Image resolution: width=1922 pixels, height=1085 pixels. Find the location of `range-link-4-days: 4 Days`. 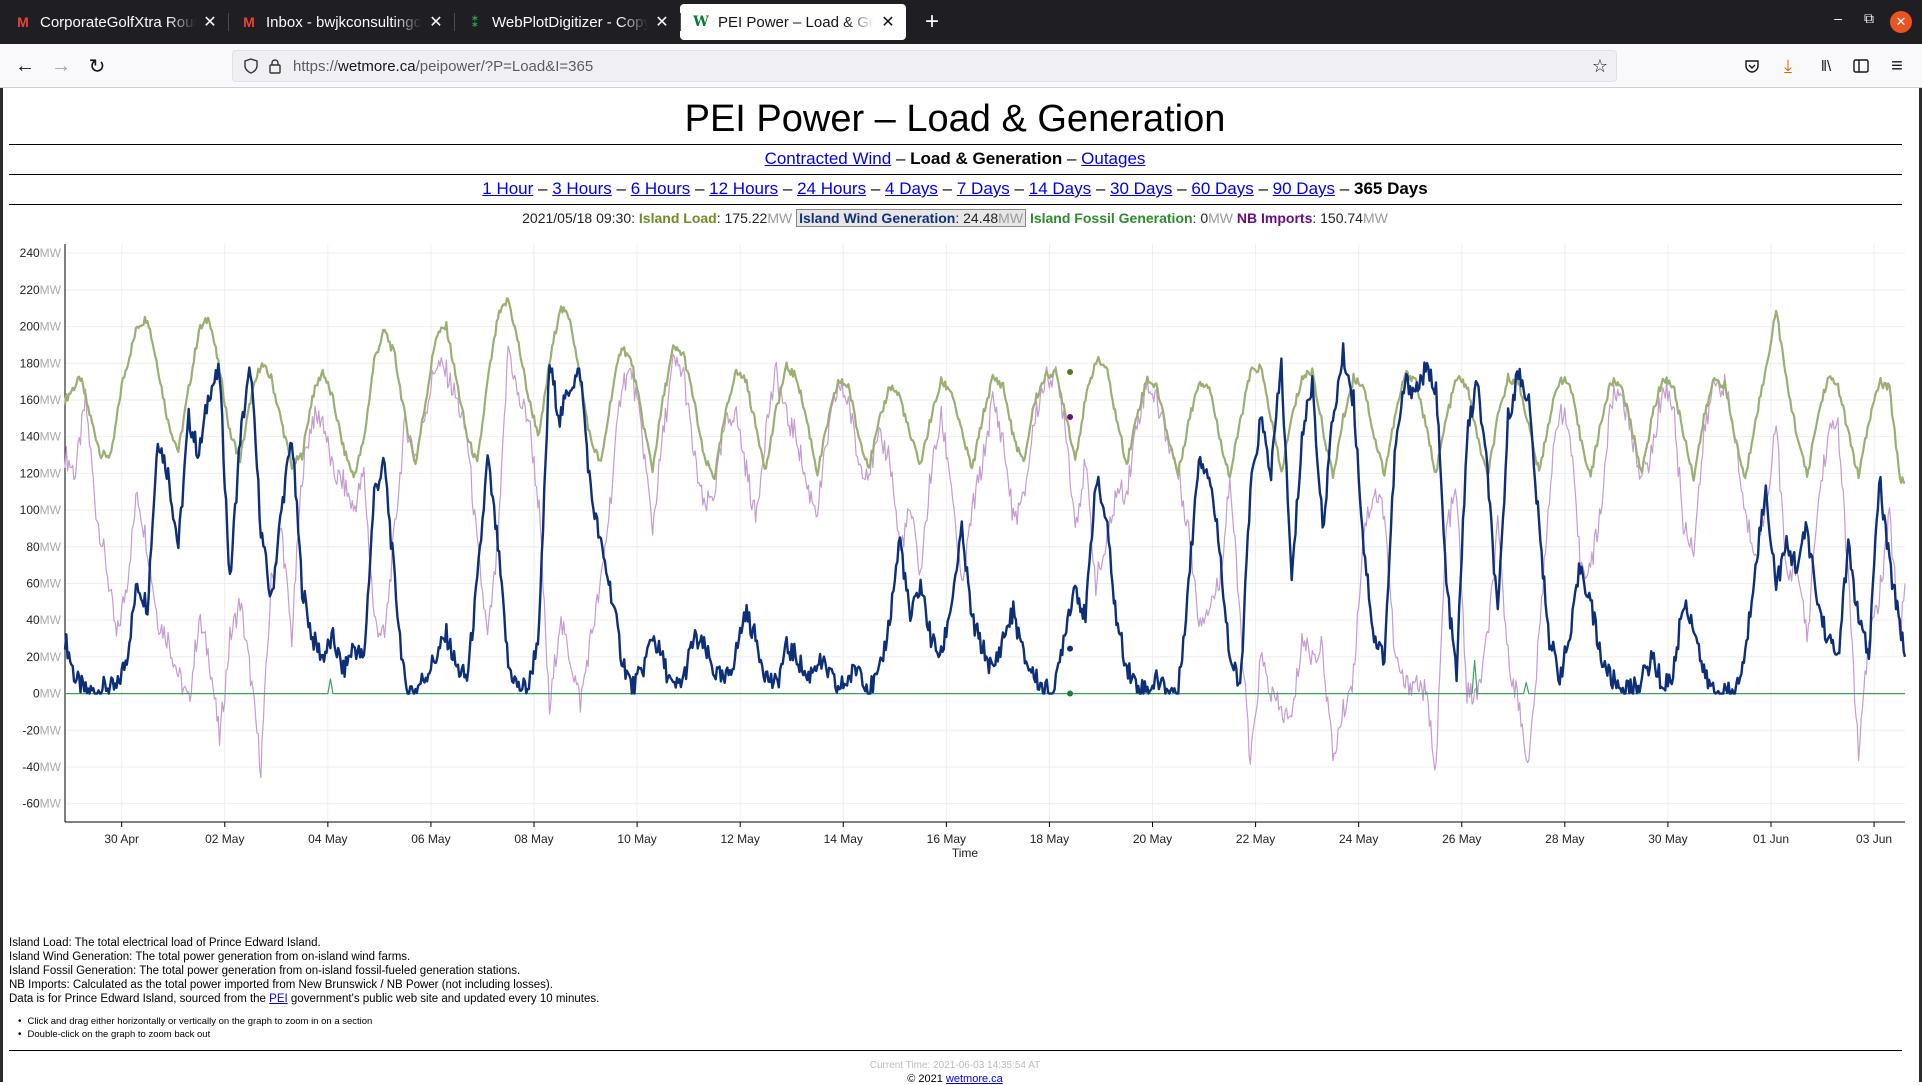

range-link-4-days: 4 Days is located at coordinates (911, 188).